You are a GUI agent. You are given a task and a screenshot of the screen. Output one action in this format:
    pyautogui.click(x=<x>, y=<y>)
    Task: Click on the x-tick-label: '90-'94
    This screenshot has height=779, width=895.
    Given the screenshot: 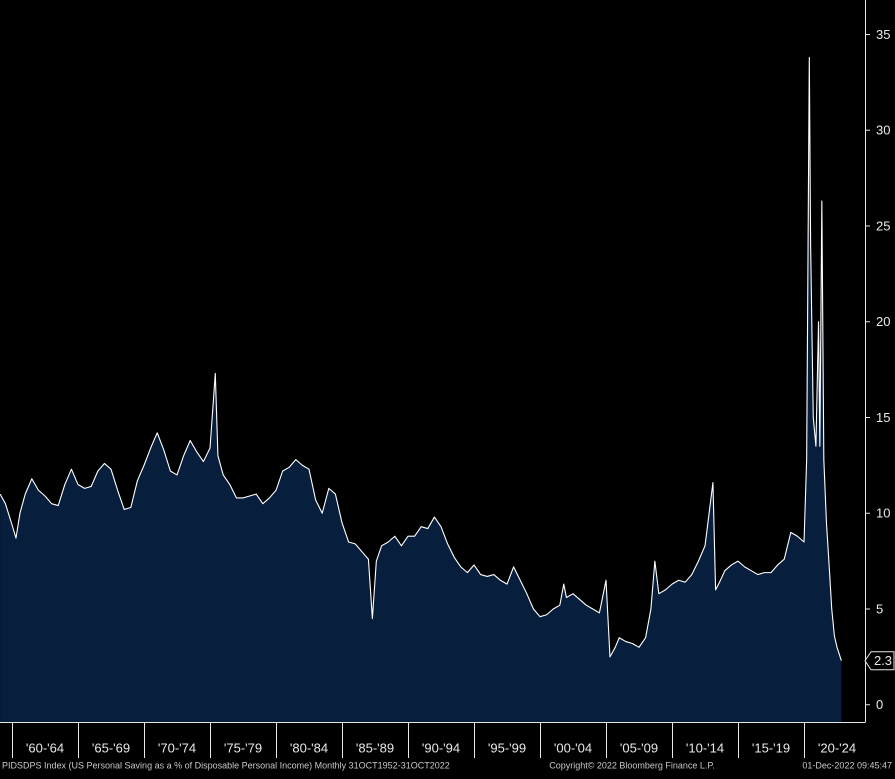 What is the action you would take?
    pyautogui.click(x=441, y=747)
    